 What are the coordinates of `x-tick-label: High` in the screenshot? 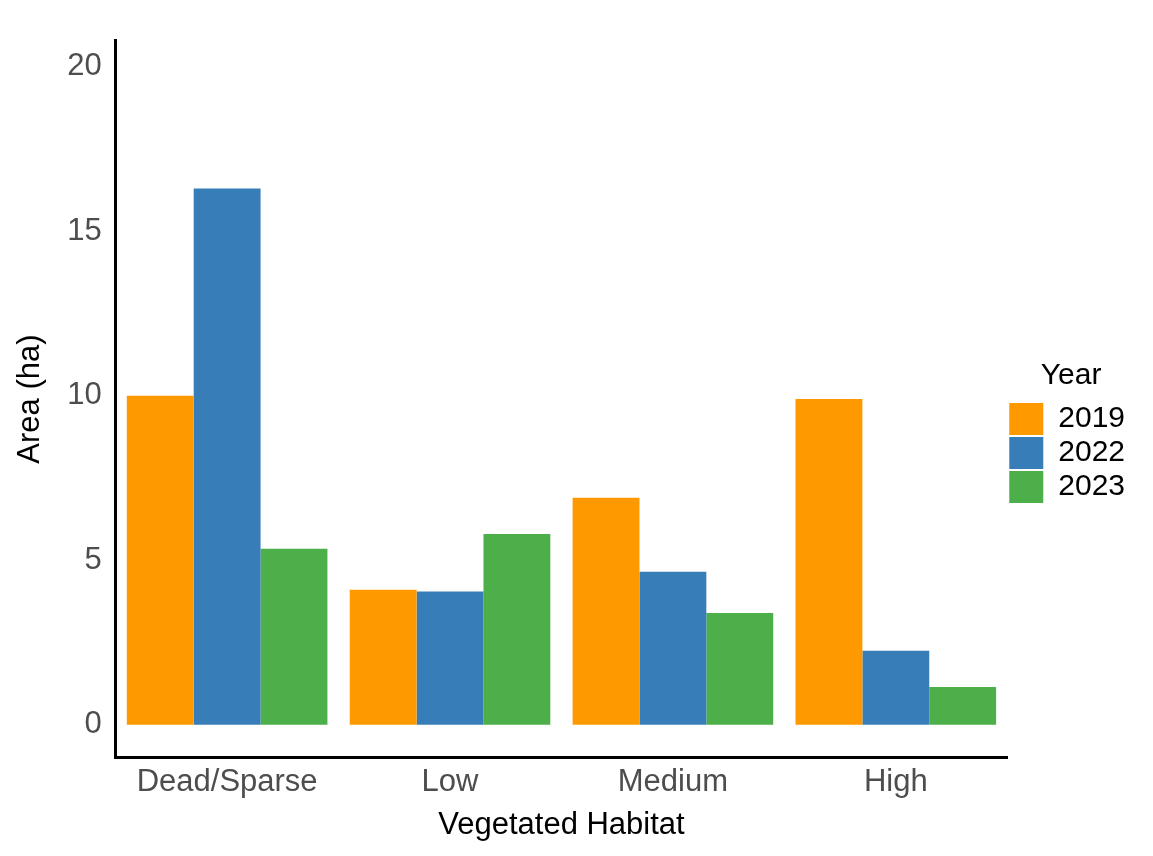 It's located at (895, 780).